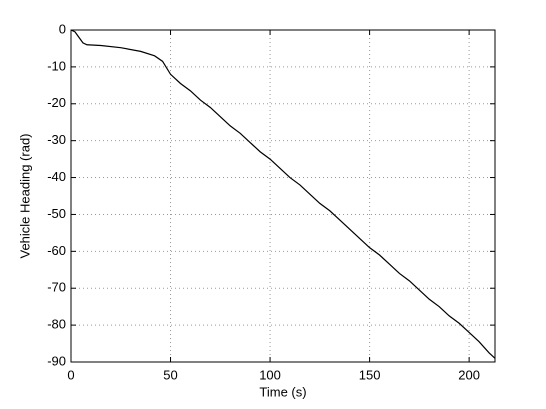 The height and width of the screenshot is (409, 546). What do you see at coordinates (56, 139) in the screenshot?
I see `y-tick-label: -30` at bounding box center [56, 139].